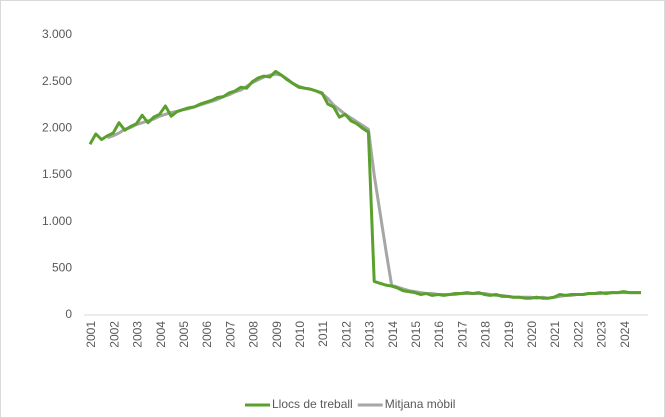 The height and width of the screenshot is (418, 665). I want to click on x-tick-label: 2003, so click(138, 334).